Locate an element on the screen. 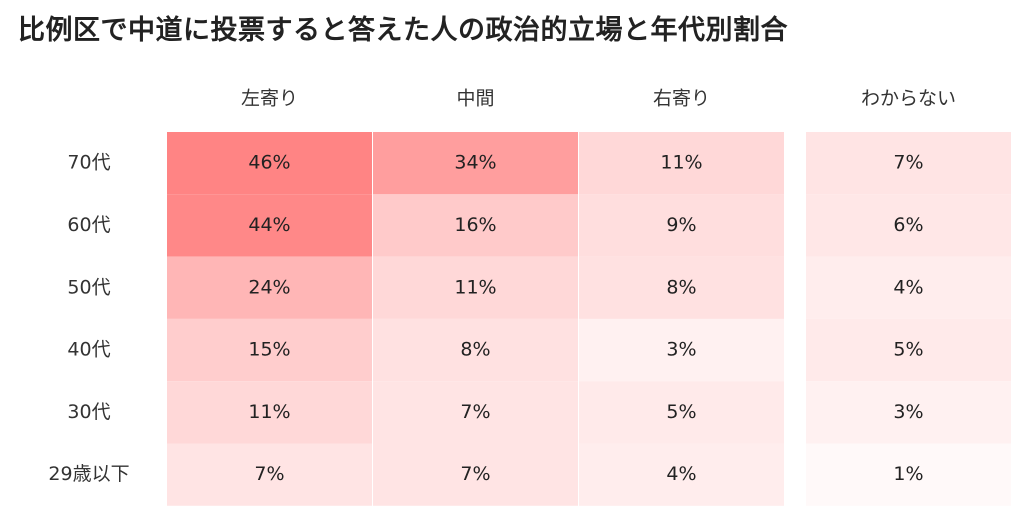  cell-value-label: 16% is located at coordinates (475, 225).